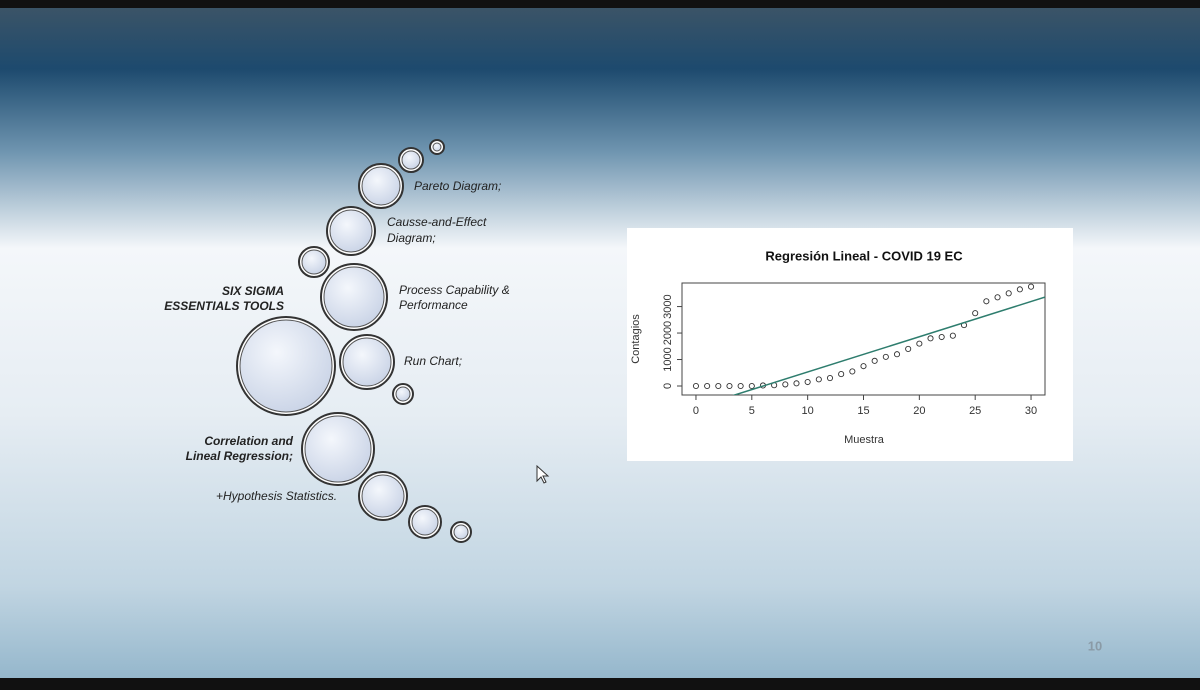  What do you see at coordinates (636, 339) in the screenshot?
I see `y-axis-label: Contagios` at bounding box center [636, 339].